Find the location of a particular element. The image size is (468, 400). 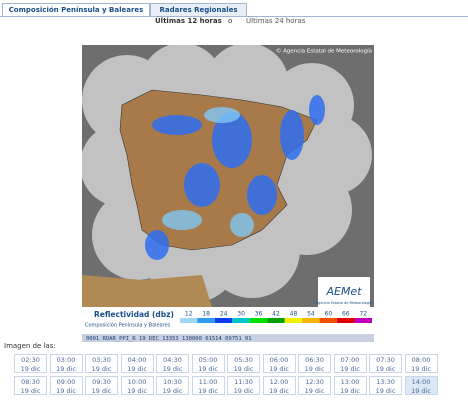

time: 09:30 is located at coordinates (101, 382).